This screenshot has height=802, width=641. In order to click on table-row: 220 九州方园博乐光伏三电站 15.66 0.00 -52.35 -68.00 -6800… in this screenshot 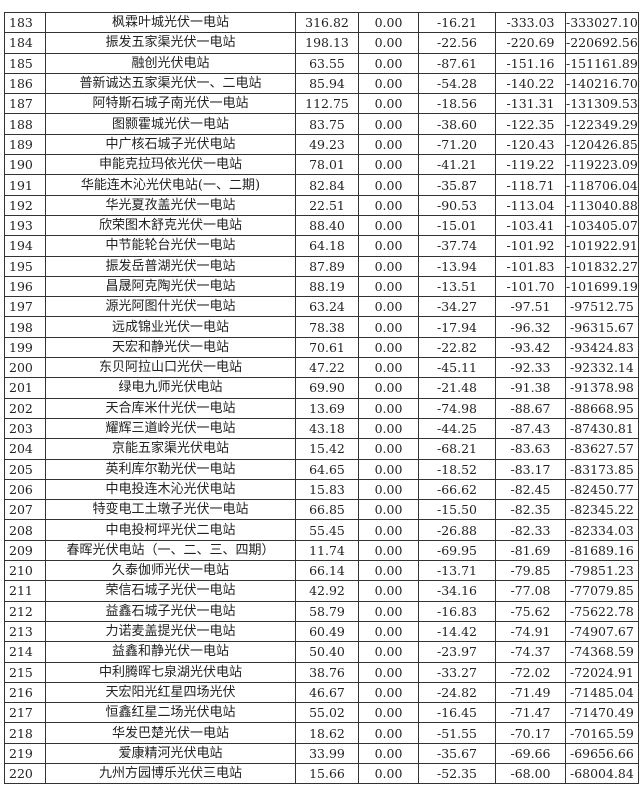, I will do `click(321, 773)`.